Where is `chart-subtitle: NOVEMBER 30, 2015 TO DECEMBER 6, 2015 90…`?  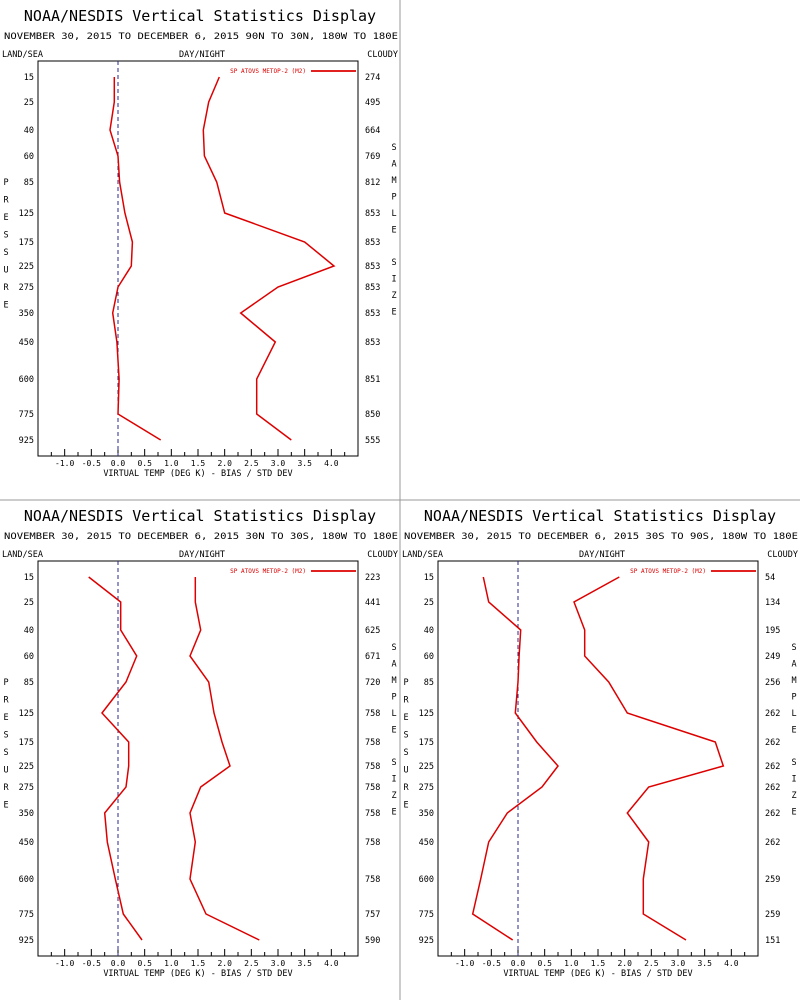
chart-subtitle: NOVEMBER 30, 2015 TO DECEMBER 6, 2015 90… is located at coordinates (201, 37).